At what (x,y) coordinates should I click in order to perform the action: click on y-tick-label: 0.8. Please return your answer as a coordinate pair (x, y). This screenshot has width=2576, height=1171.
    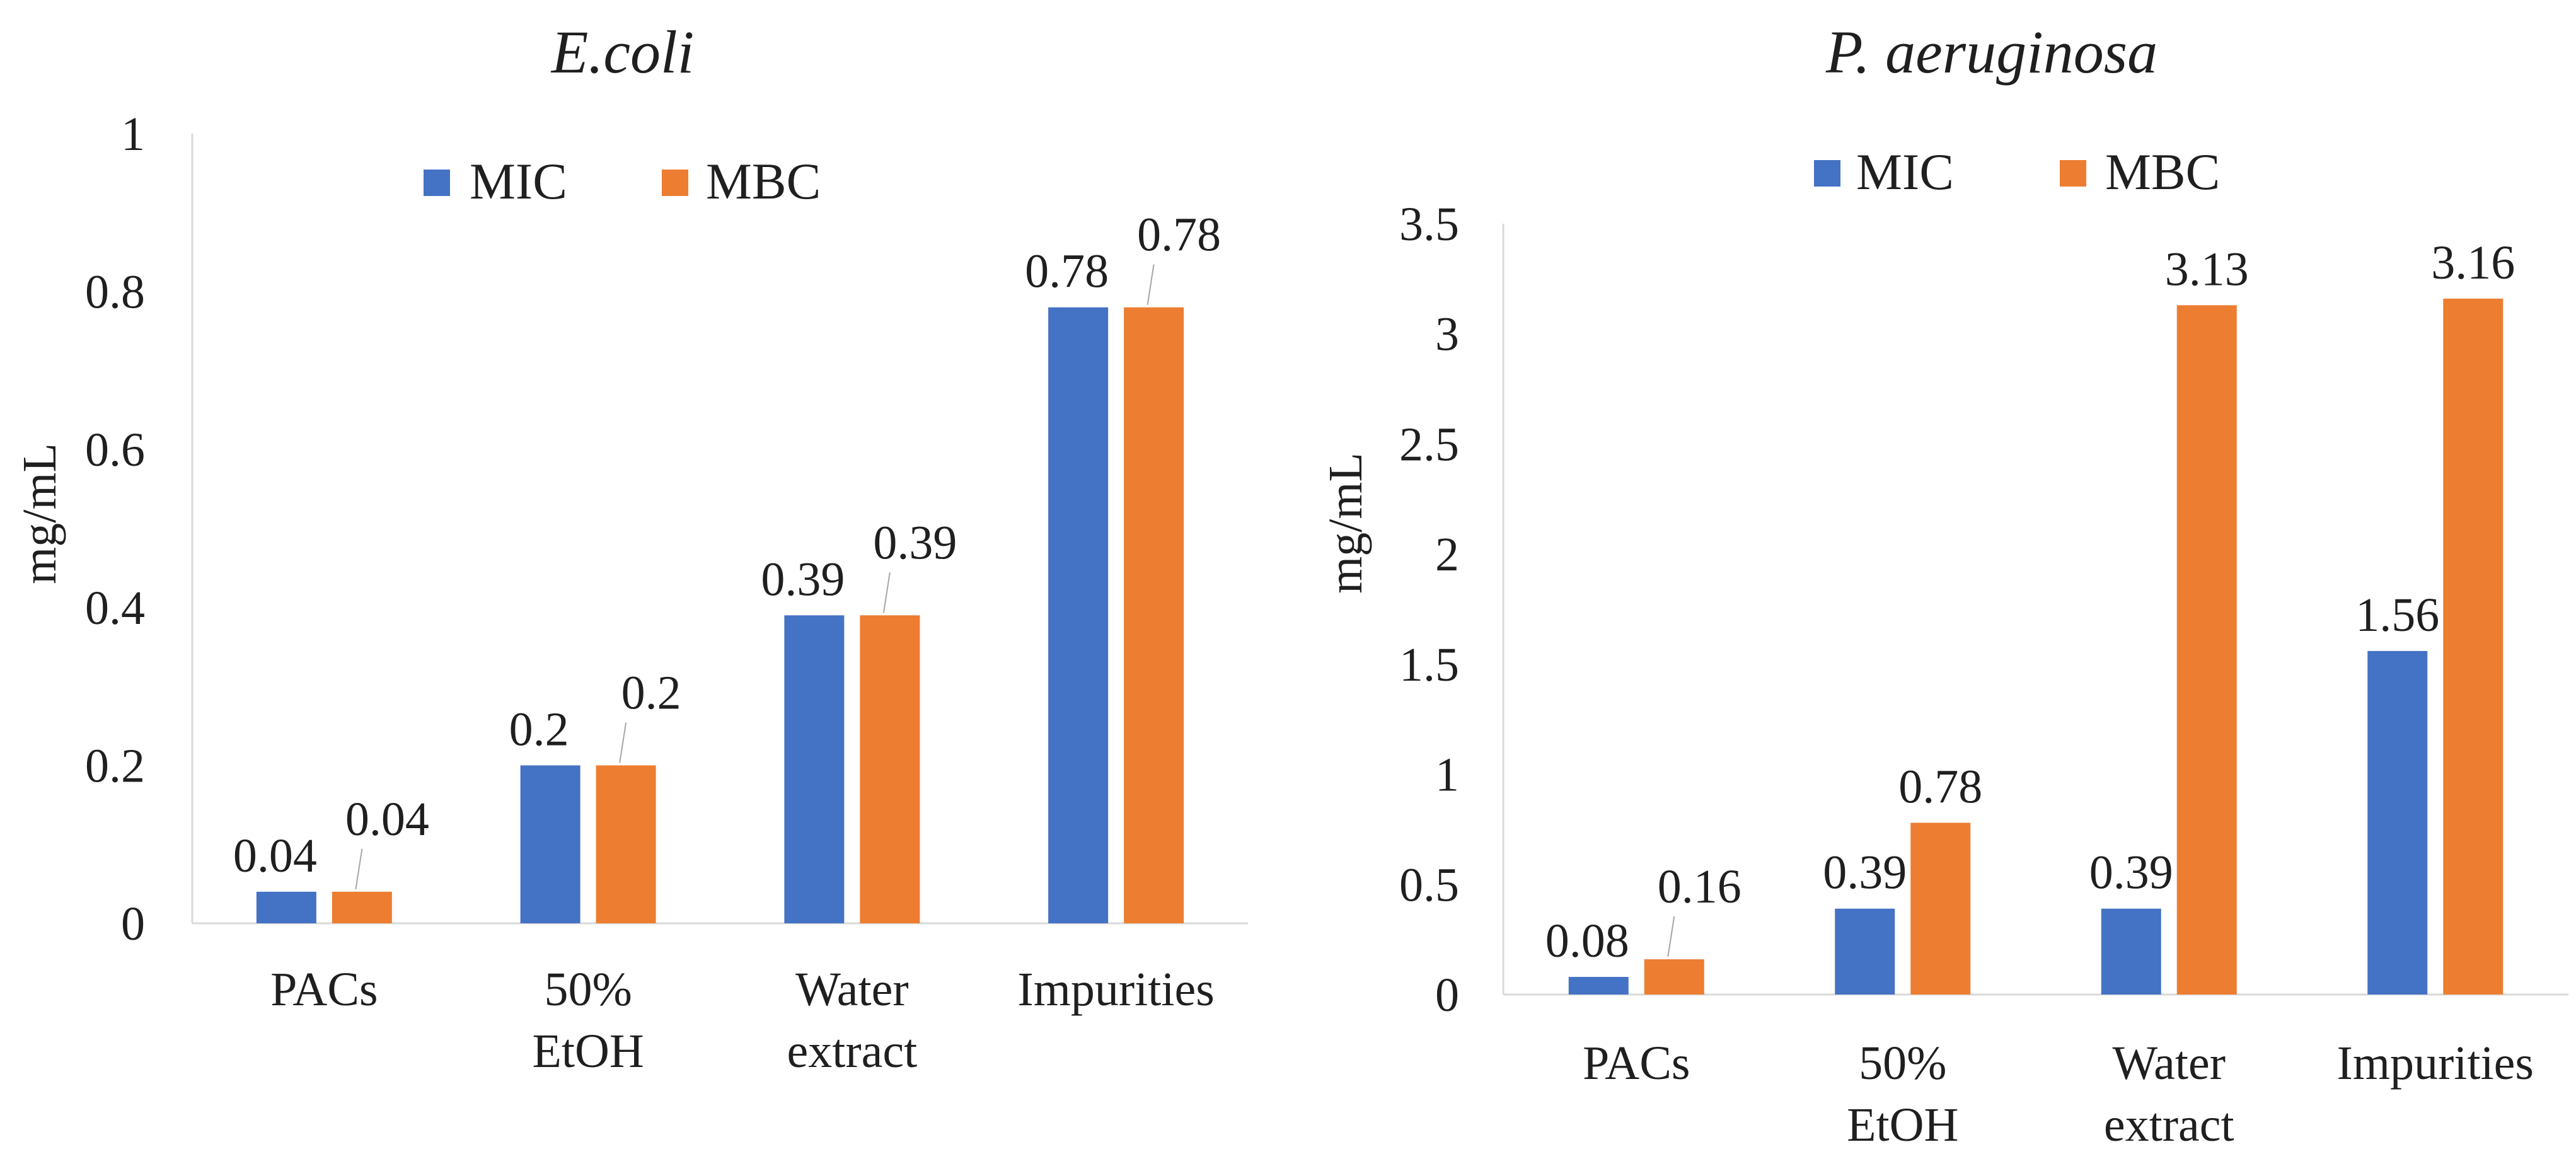
    Looking at the image, I should click on (115, 292).